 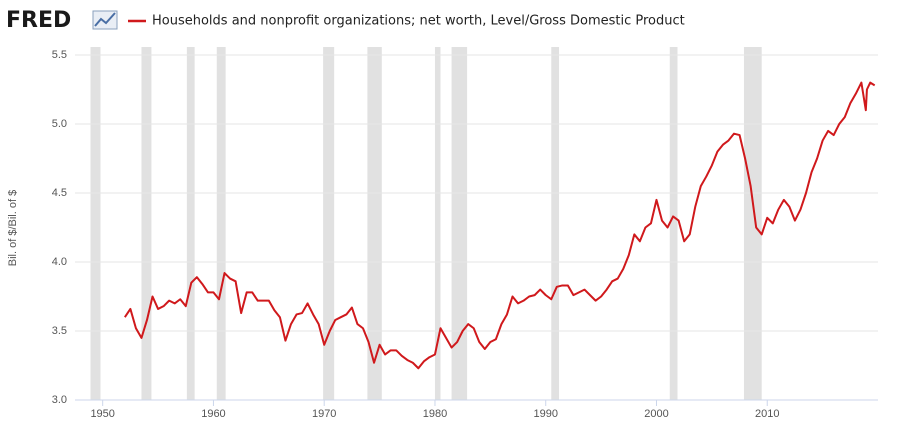 What do you see at coordinates (435, 414) in the screenshot?
I see `x-tick-label: 1980` at bounding box center [435, 414].